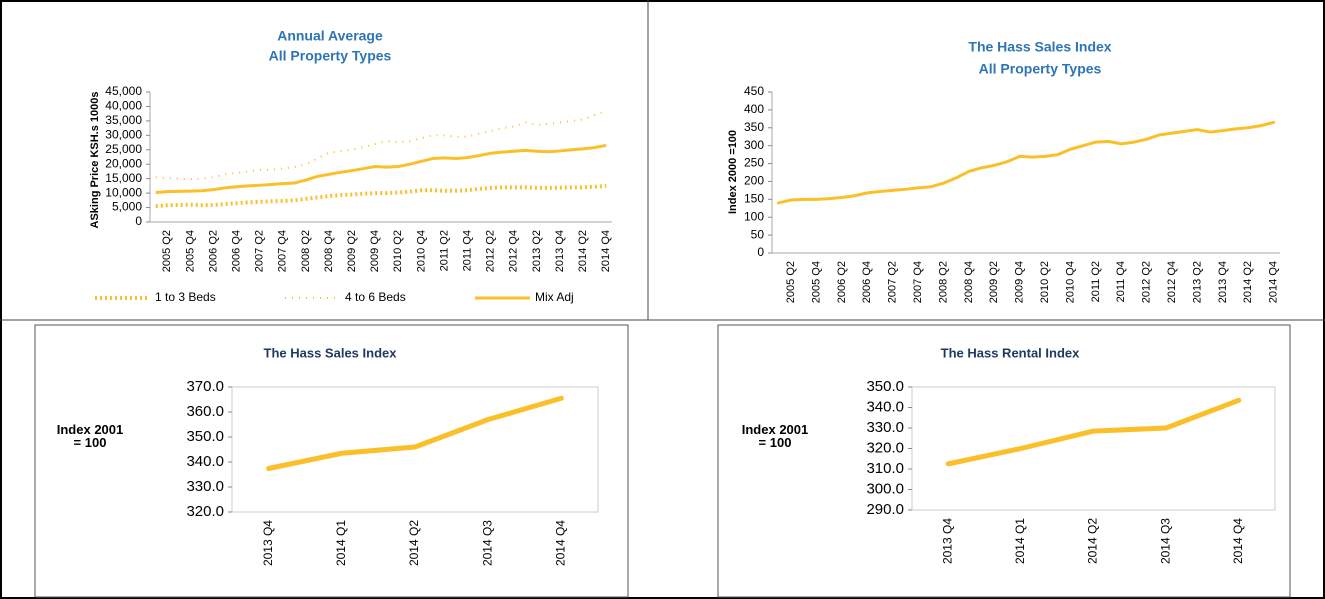 The image size is (1325, 599). I want to click on y-tick-label: 5,000, so click(127, 207).